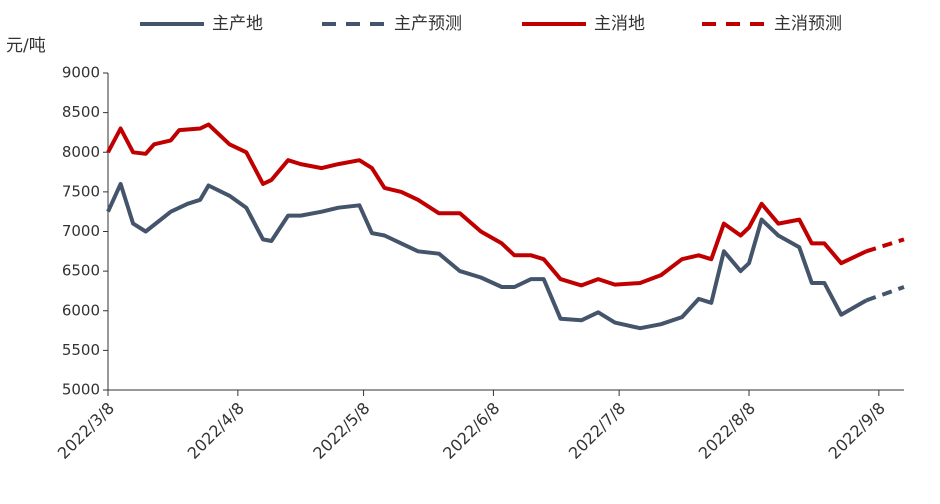  What do you see at coordinates (81, 390) in the screenshot?
I see `y-tick-label: 5000` at bounding box center [81, 390].